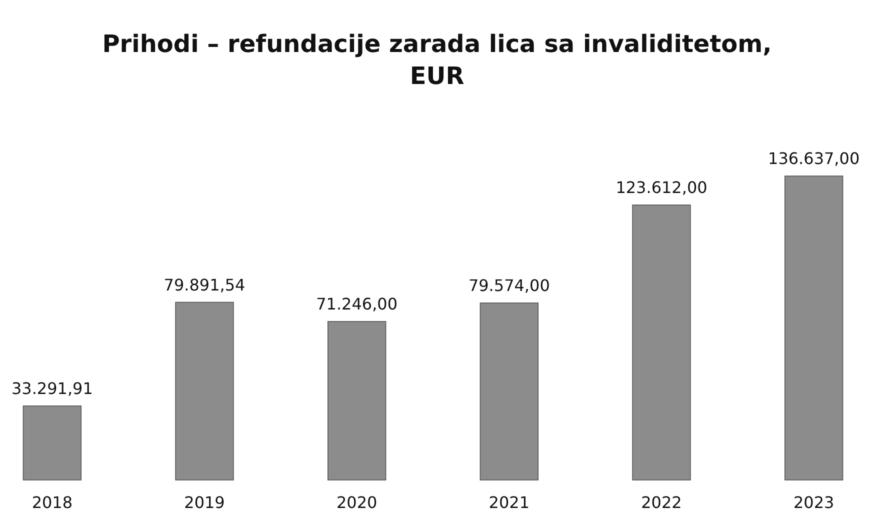  What do you see at coordinates (661, 502) in the screenshot?
I see `x-tick-label: 2022` at bounding box center [661, 502].